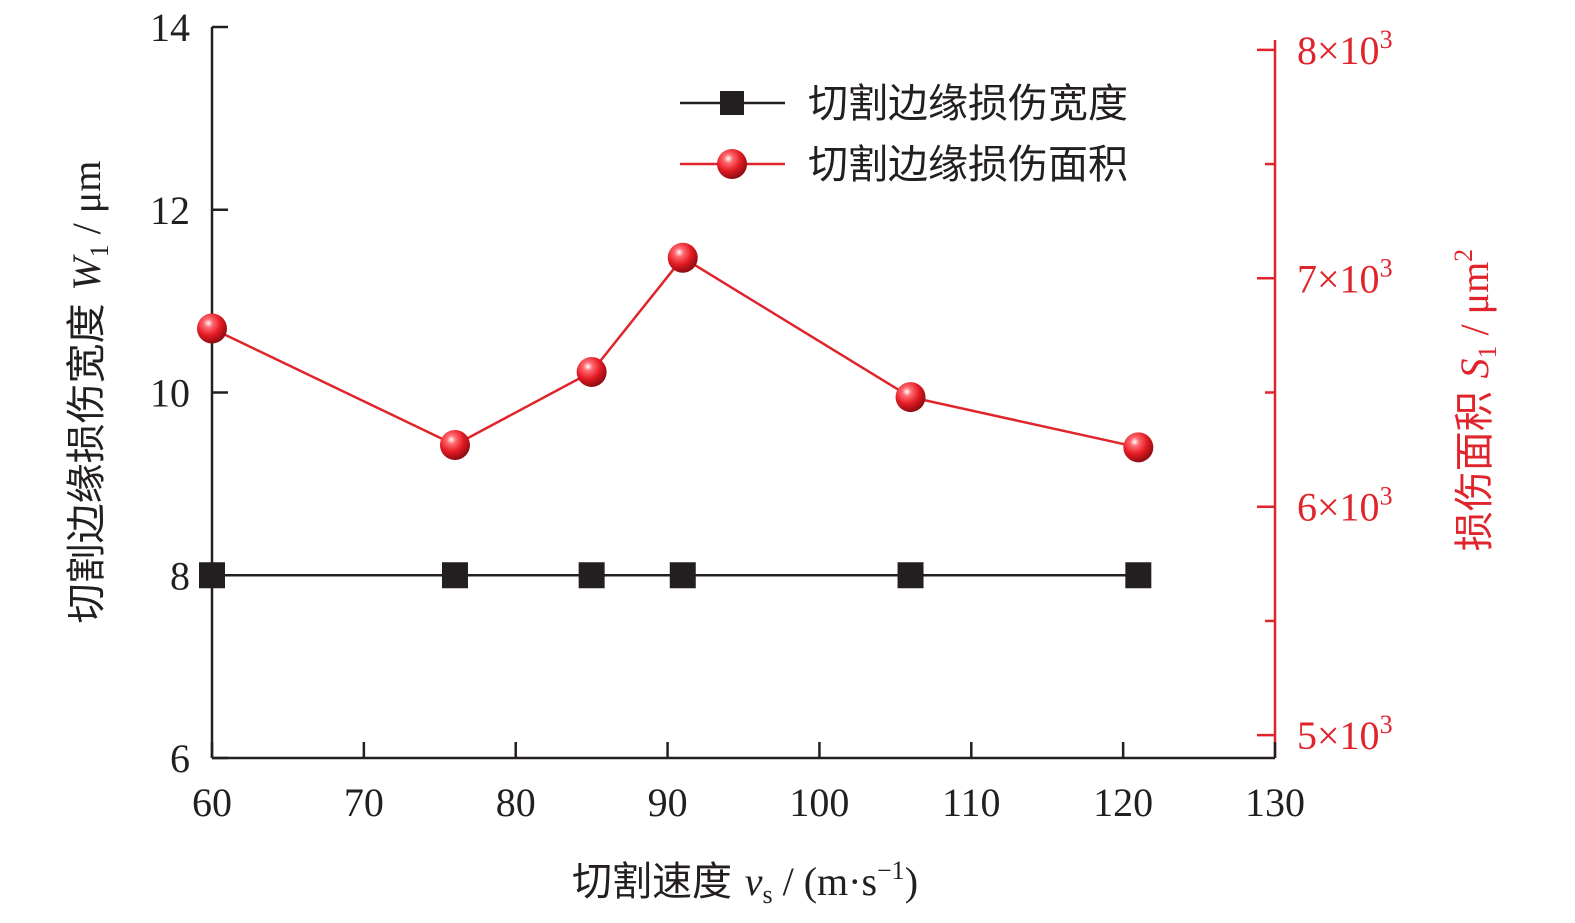 This screenshot has width=1575, height=923. I want to click on right-tick-label: 5×10³, so click(1345, 734).